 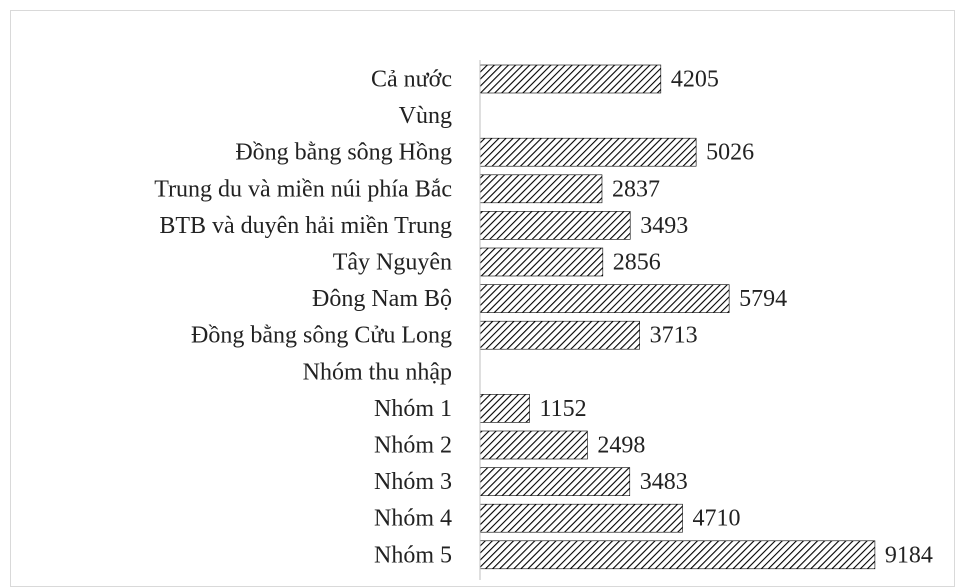 I want to click on value-label: 5794, so click(x=763, y=299).